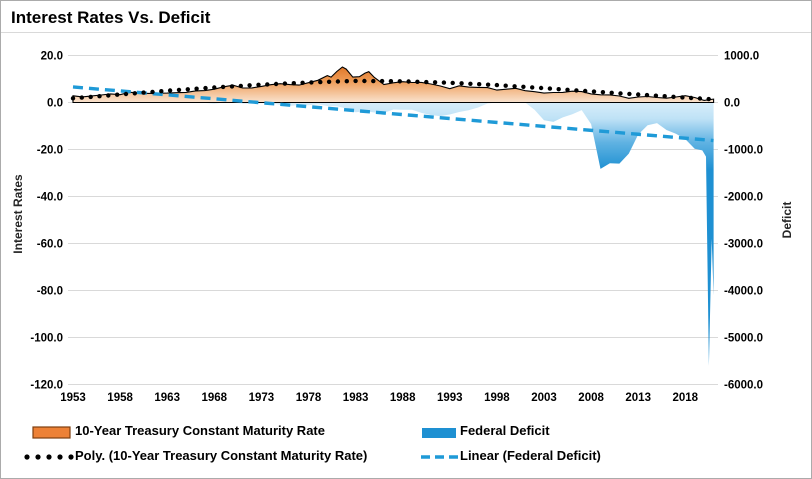 This screenshot has width=812, height=479. What do you see at coordinates (743, 386) in the screenshot?
I see `svg-text: -6000.0` at bounding box center [743, 386].